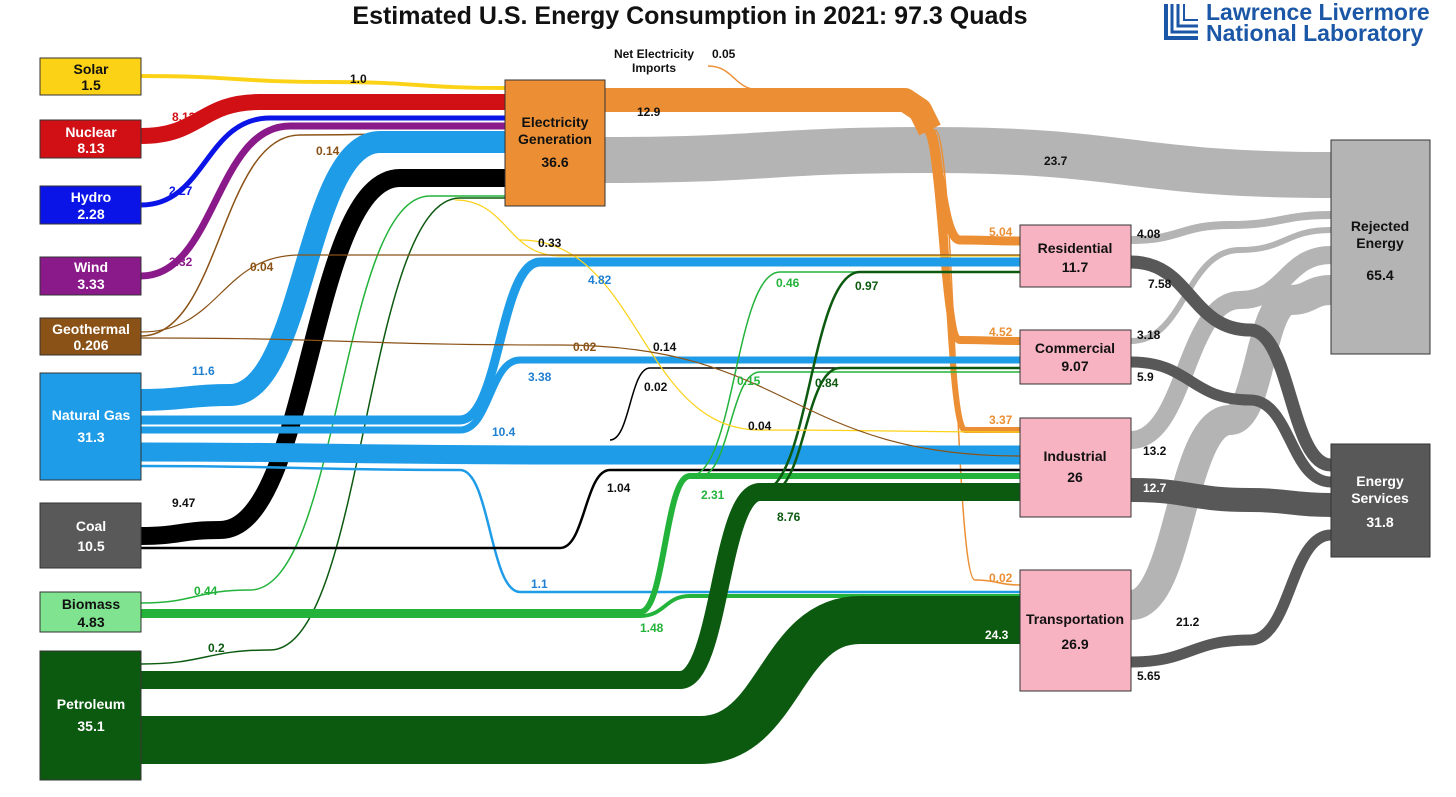 Image resolution: width=1456 pixels, height=797 pixels. Describe the element at coordinates (1231, 285) in the screenshot. I see `flow-com-rejected` at that location.